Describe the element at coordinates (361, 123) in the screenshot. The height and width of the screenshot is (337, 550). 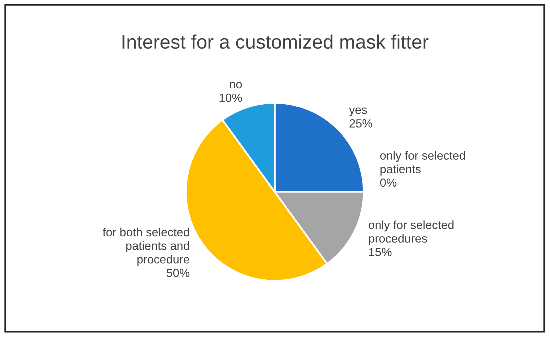
I see `data-label: 25%` at that location.